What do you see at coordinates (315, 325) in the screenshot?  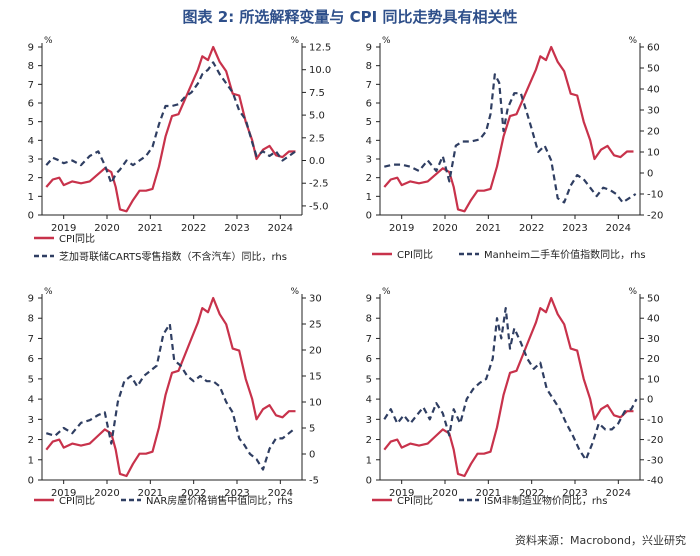 I see `right-tick-label: 25` at bounding box center [315, 325].